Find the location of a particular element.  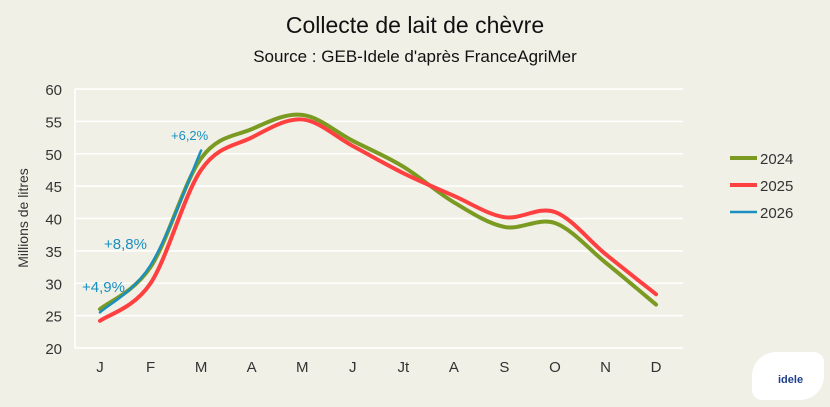

y-axis-label: Millions de litres is located at coordinates (23, 218).